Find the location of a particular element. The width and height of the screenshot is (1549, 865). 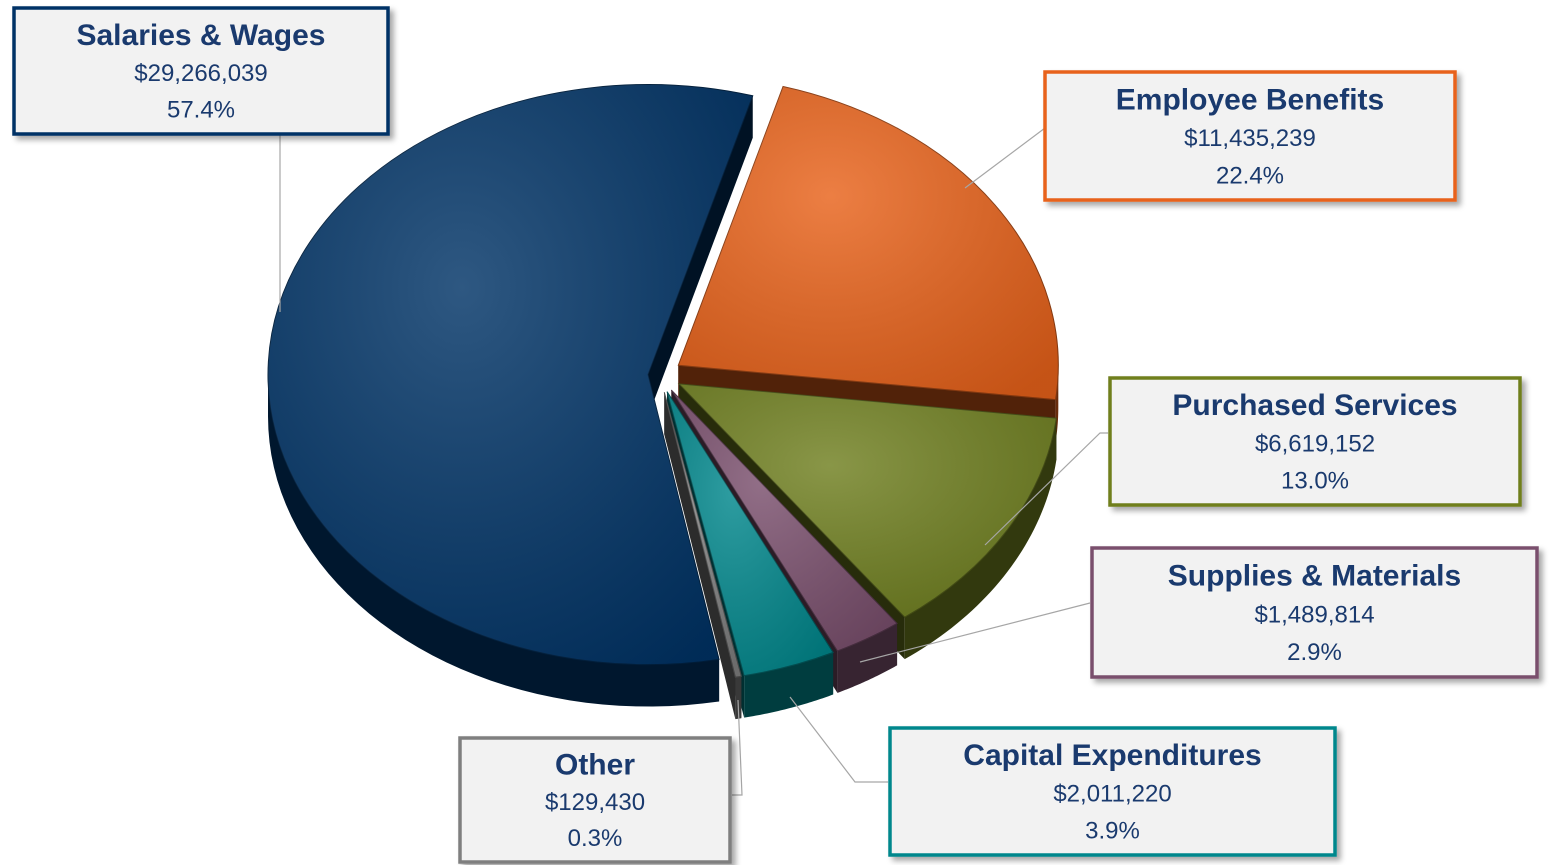

value-label: $2,011,220 is located at coordinates (1112, 794).